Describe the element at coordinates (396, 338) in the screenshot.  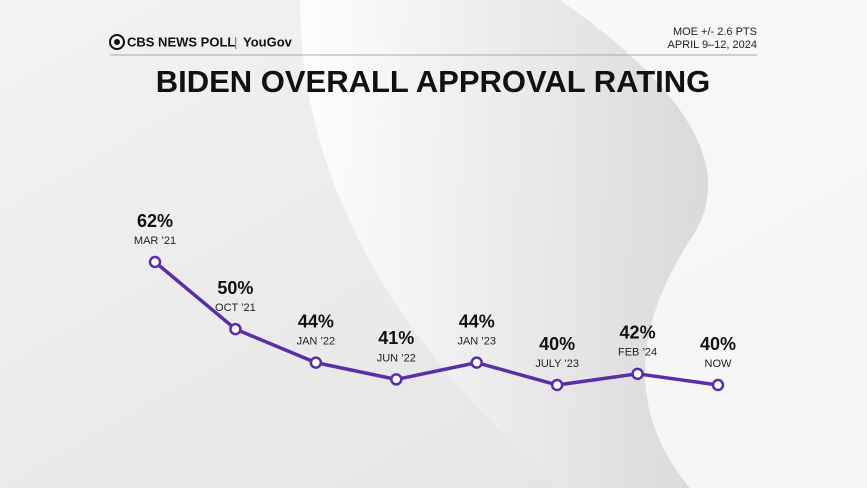
I see `value-label: 41%` at that location.